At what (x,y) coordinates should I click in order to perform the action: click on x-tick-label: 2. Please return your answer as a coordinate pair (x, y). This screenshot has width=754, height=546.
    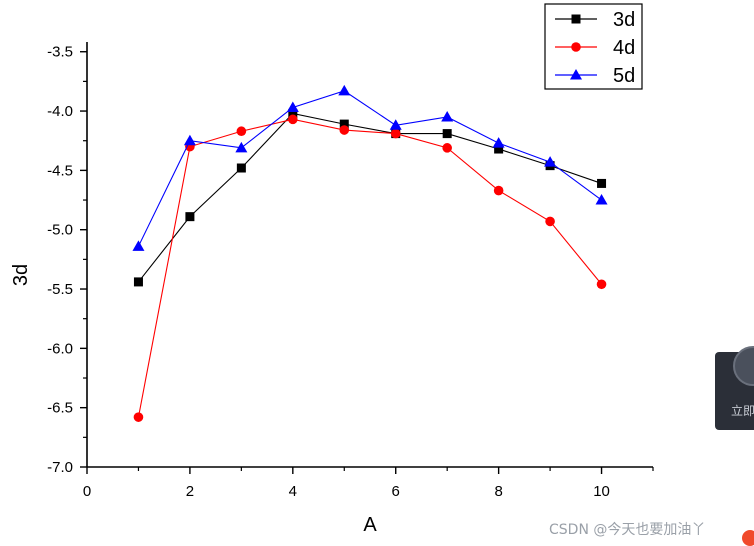
    Looking at the image, I should click on (190, 491).